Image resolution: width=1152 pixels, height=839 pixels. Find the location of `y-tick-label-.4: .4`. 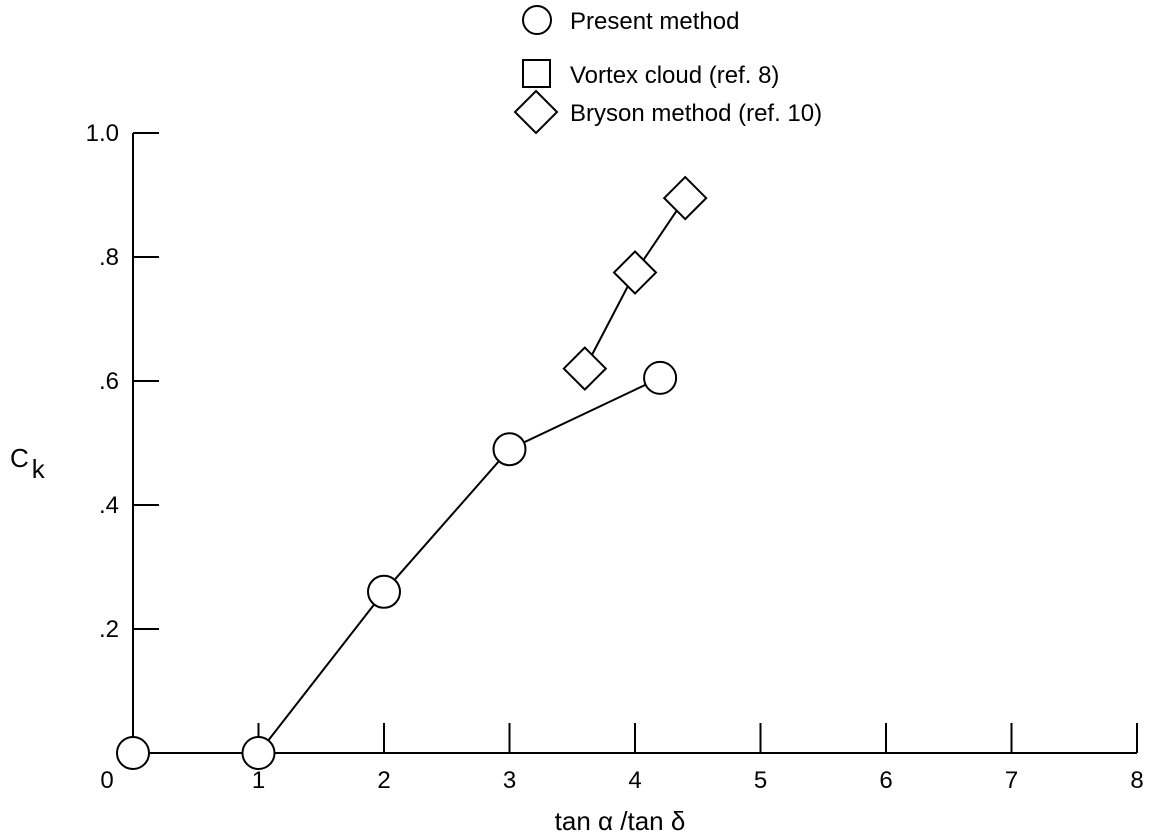

y-tick-label-.4: .4 is located at coordinates (109, 505).